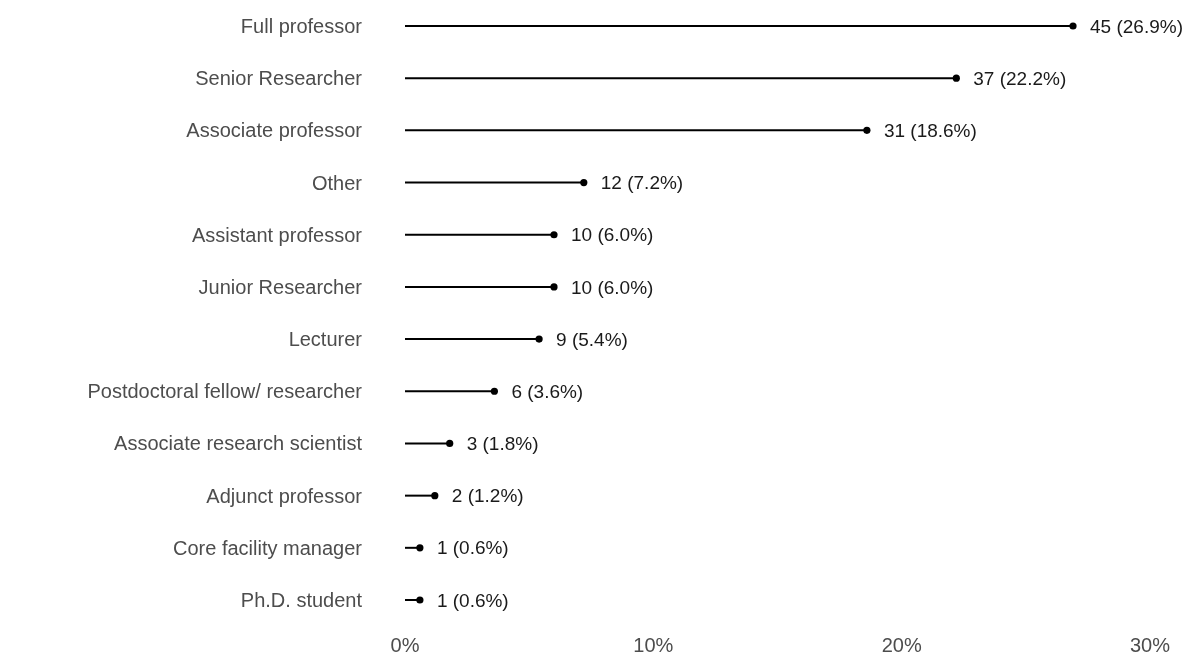 The height and width of the screenshot is (662, 1201). Describe the element at coordinates (547, 391) in the screenshot. I see `data-label: 6 (3.6%)` at that location.